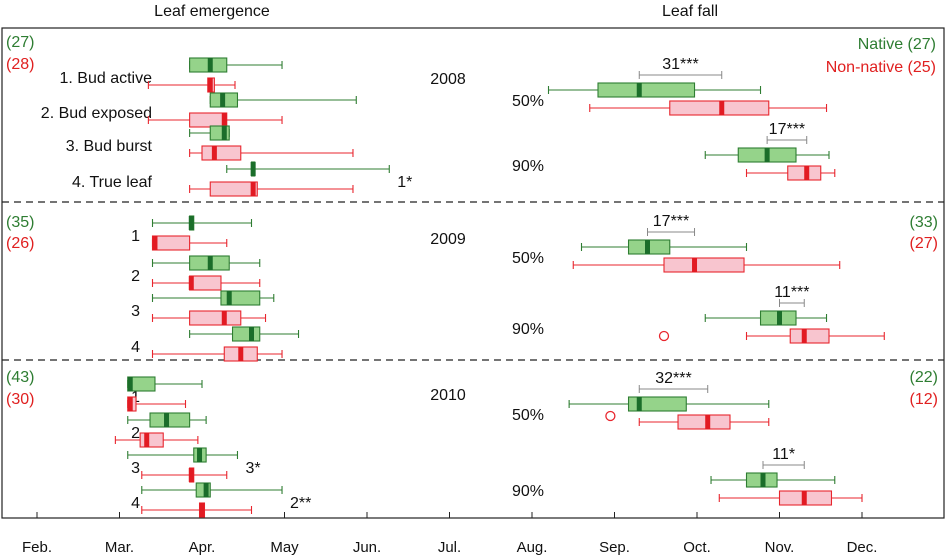  What do you see at coordinates (135, 311) in the screenshot?
I see `panel-1-stage-label-2: 3` at bounding box center [135, 311].